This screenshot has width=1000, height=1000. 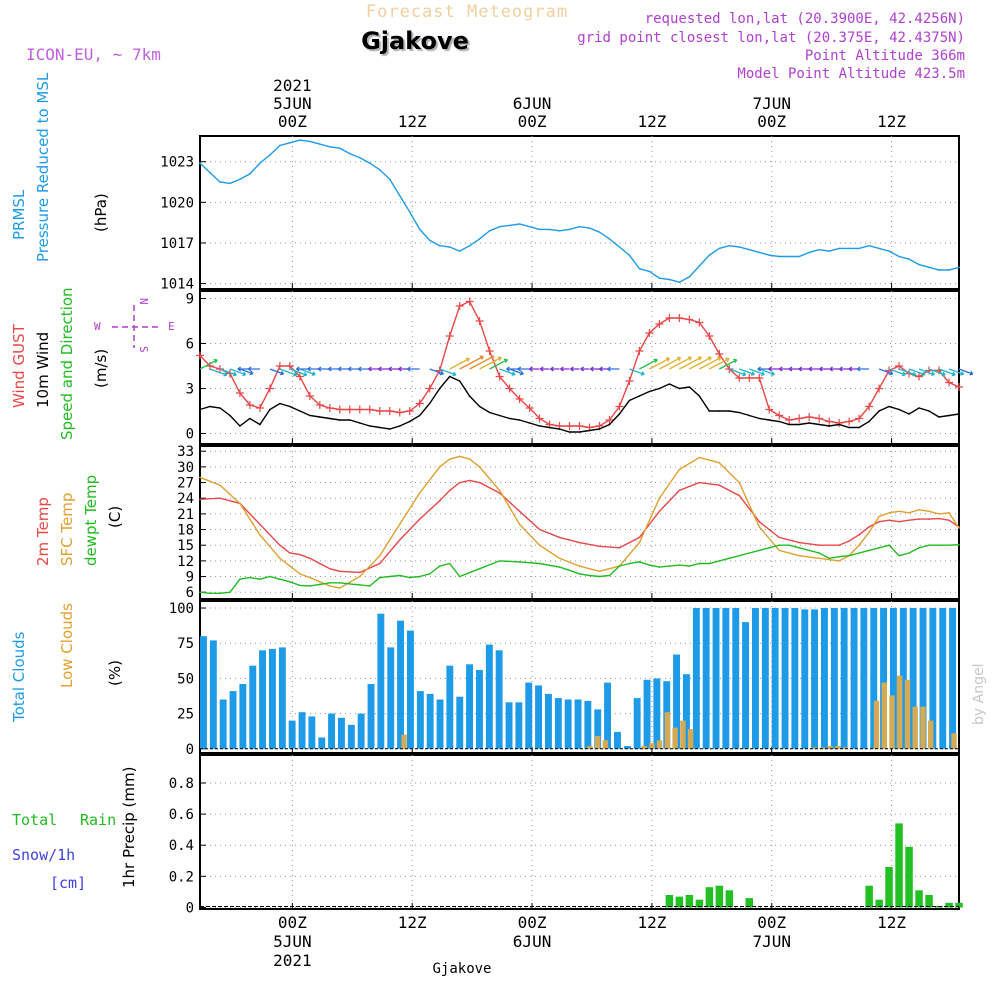 I want to click on pressure-ylabel: (hPa), so click(x=101, y=212).